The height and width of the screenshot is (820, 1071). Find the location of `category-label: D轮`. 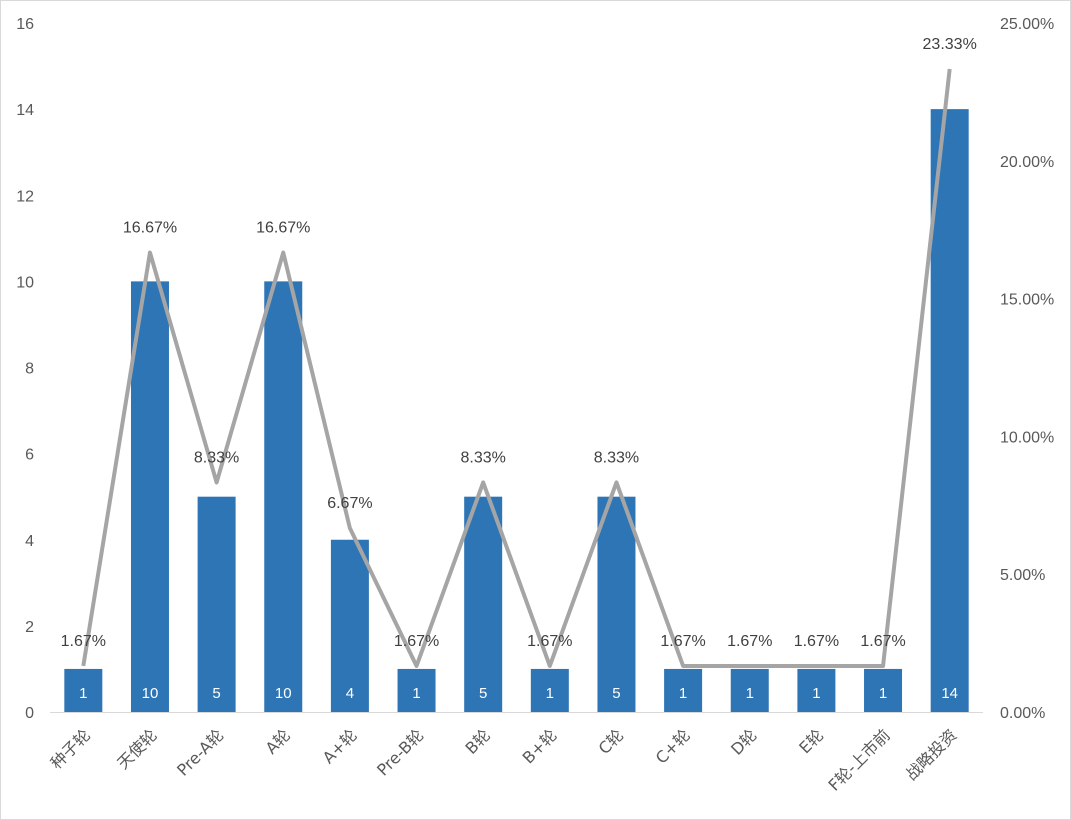

category-label: D轮 is located at coordinates (743, 741).